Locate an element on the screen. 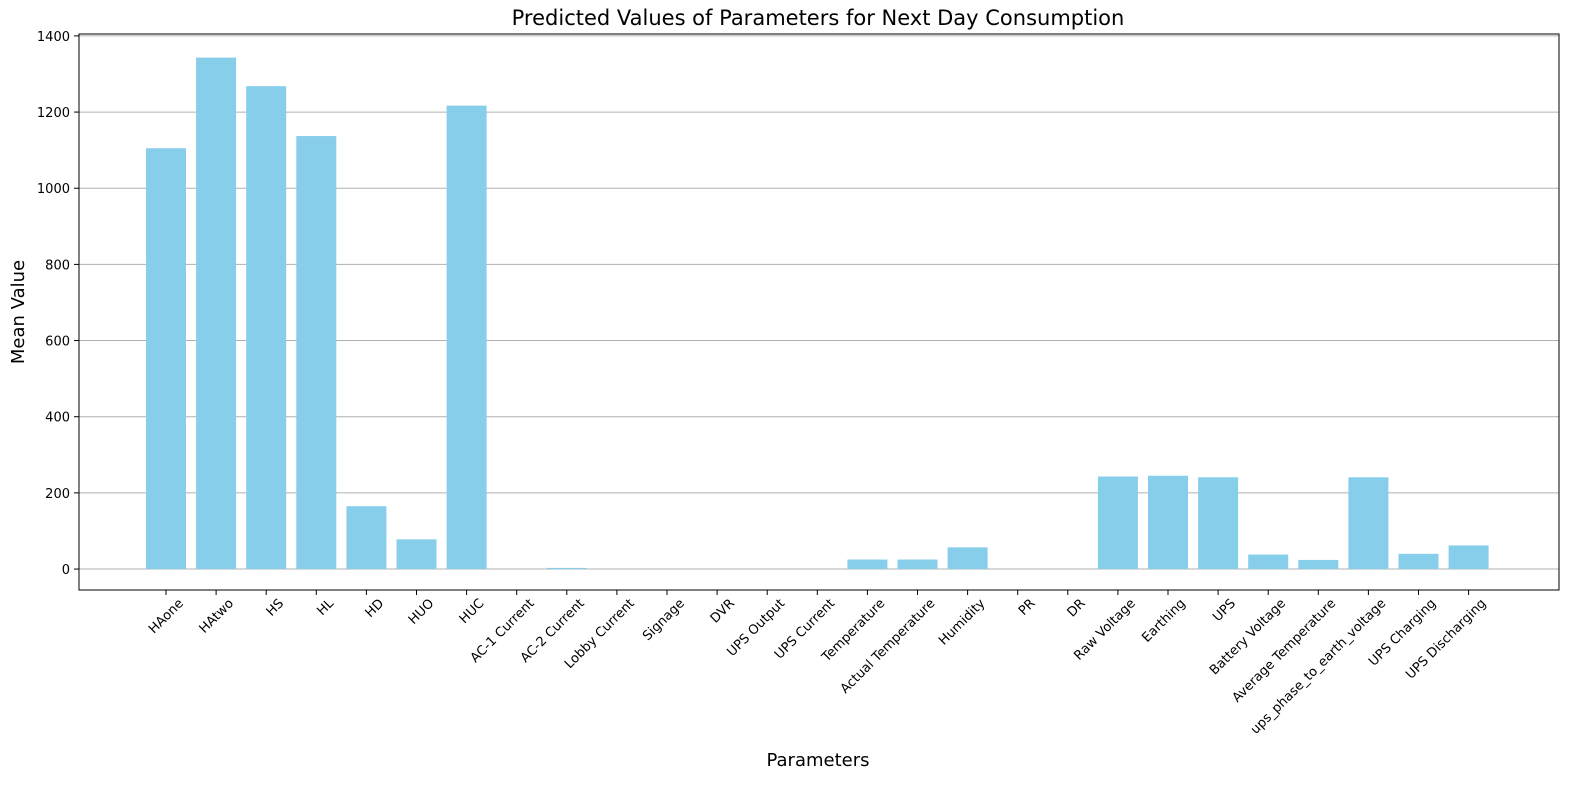 This screenshot has width=1589, height=790. x-tick-label: HD is located at coordinates (375, 608).